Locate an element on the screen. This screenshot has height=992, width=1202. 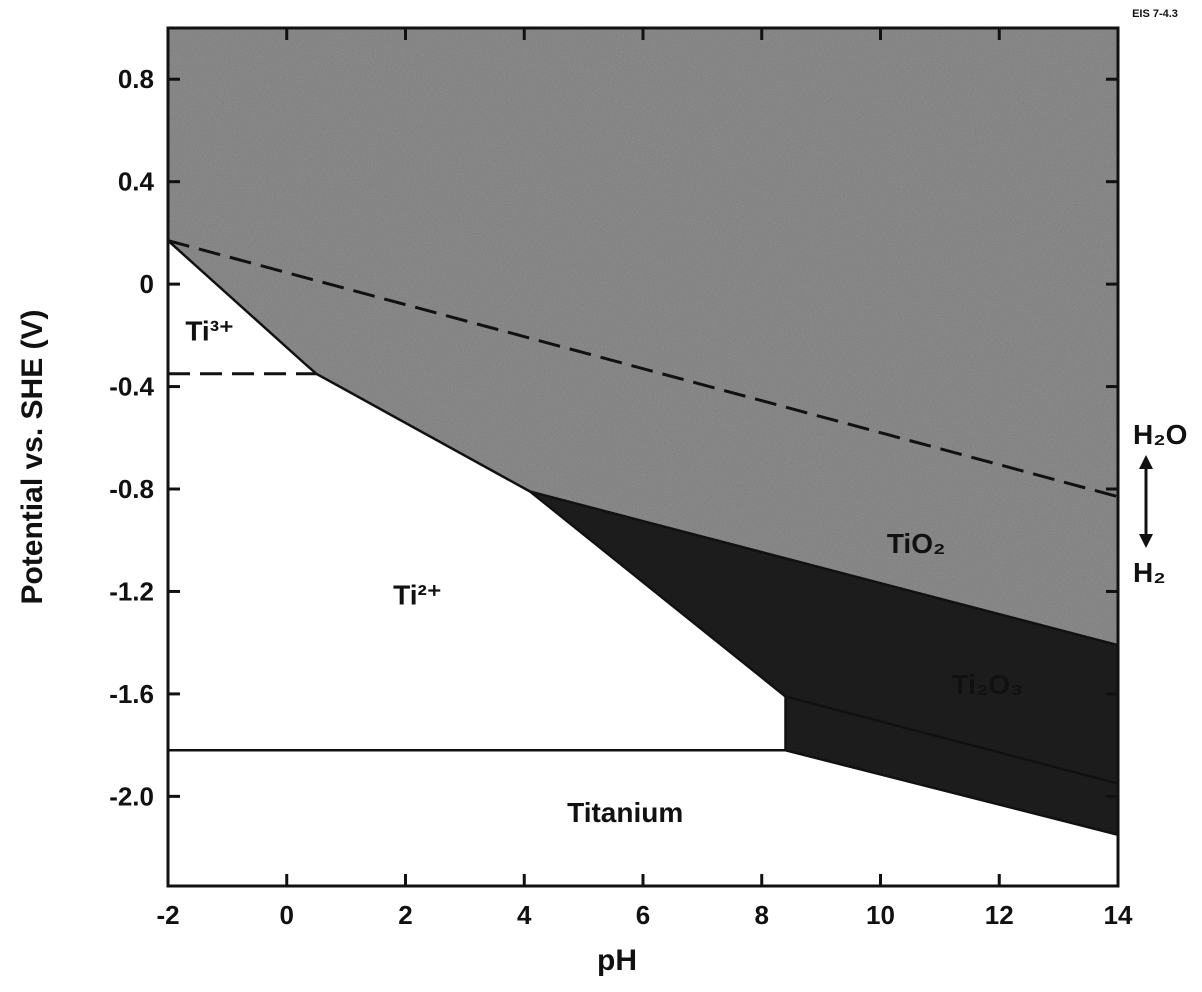
y-tick-label: -0.8 is located at coordinates (131, 489).